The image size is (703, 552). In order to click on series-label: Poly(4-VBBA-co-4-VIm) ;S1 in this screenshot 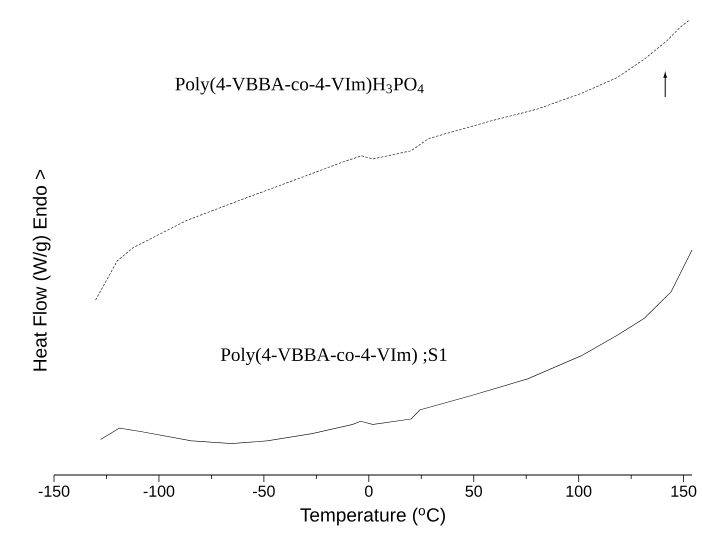, I will do `click(333, 356)`.